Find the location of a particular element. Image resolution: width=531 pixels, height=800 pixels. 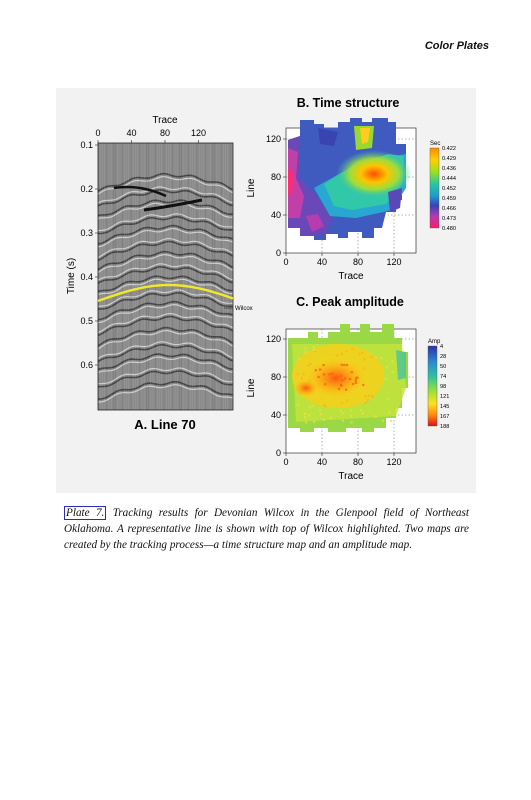

panel-b-x-tick-label: 40 is located at coordinates (322, 262).